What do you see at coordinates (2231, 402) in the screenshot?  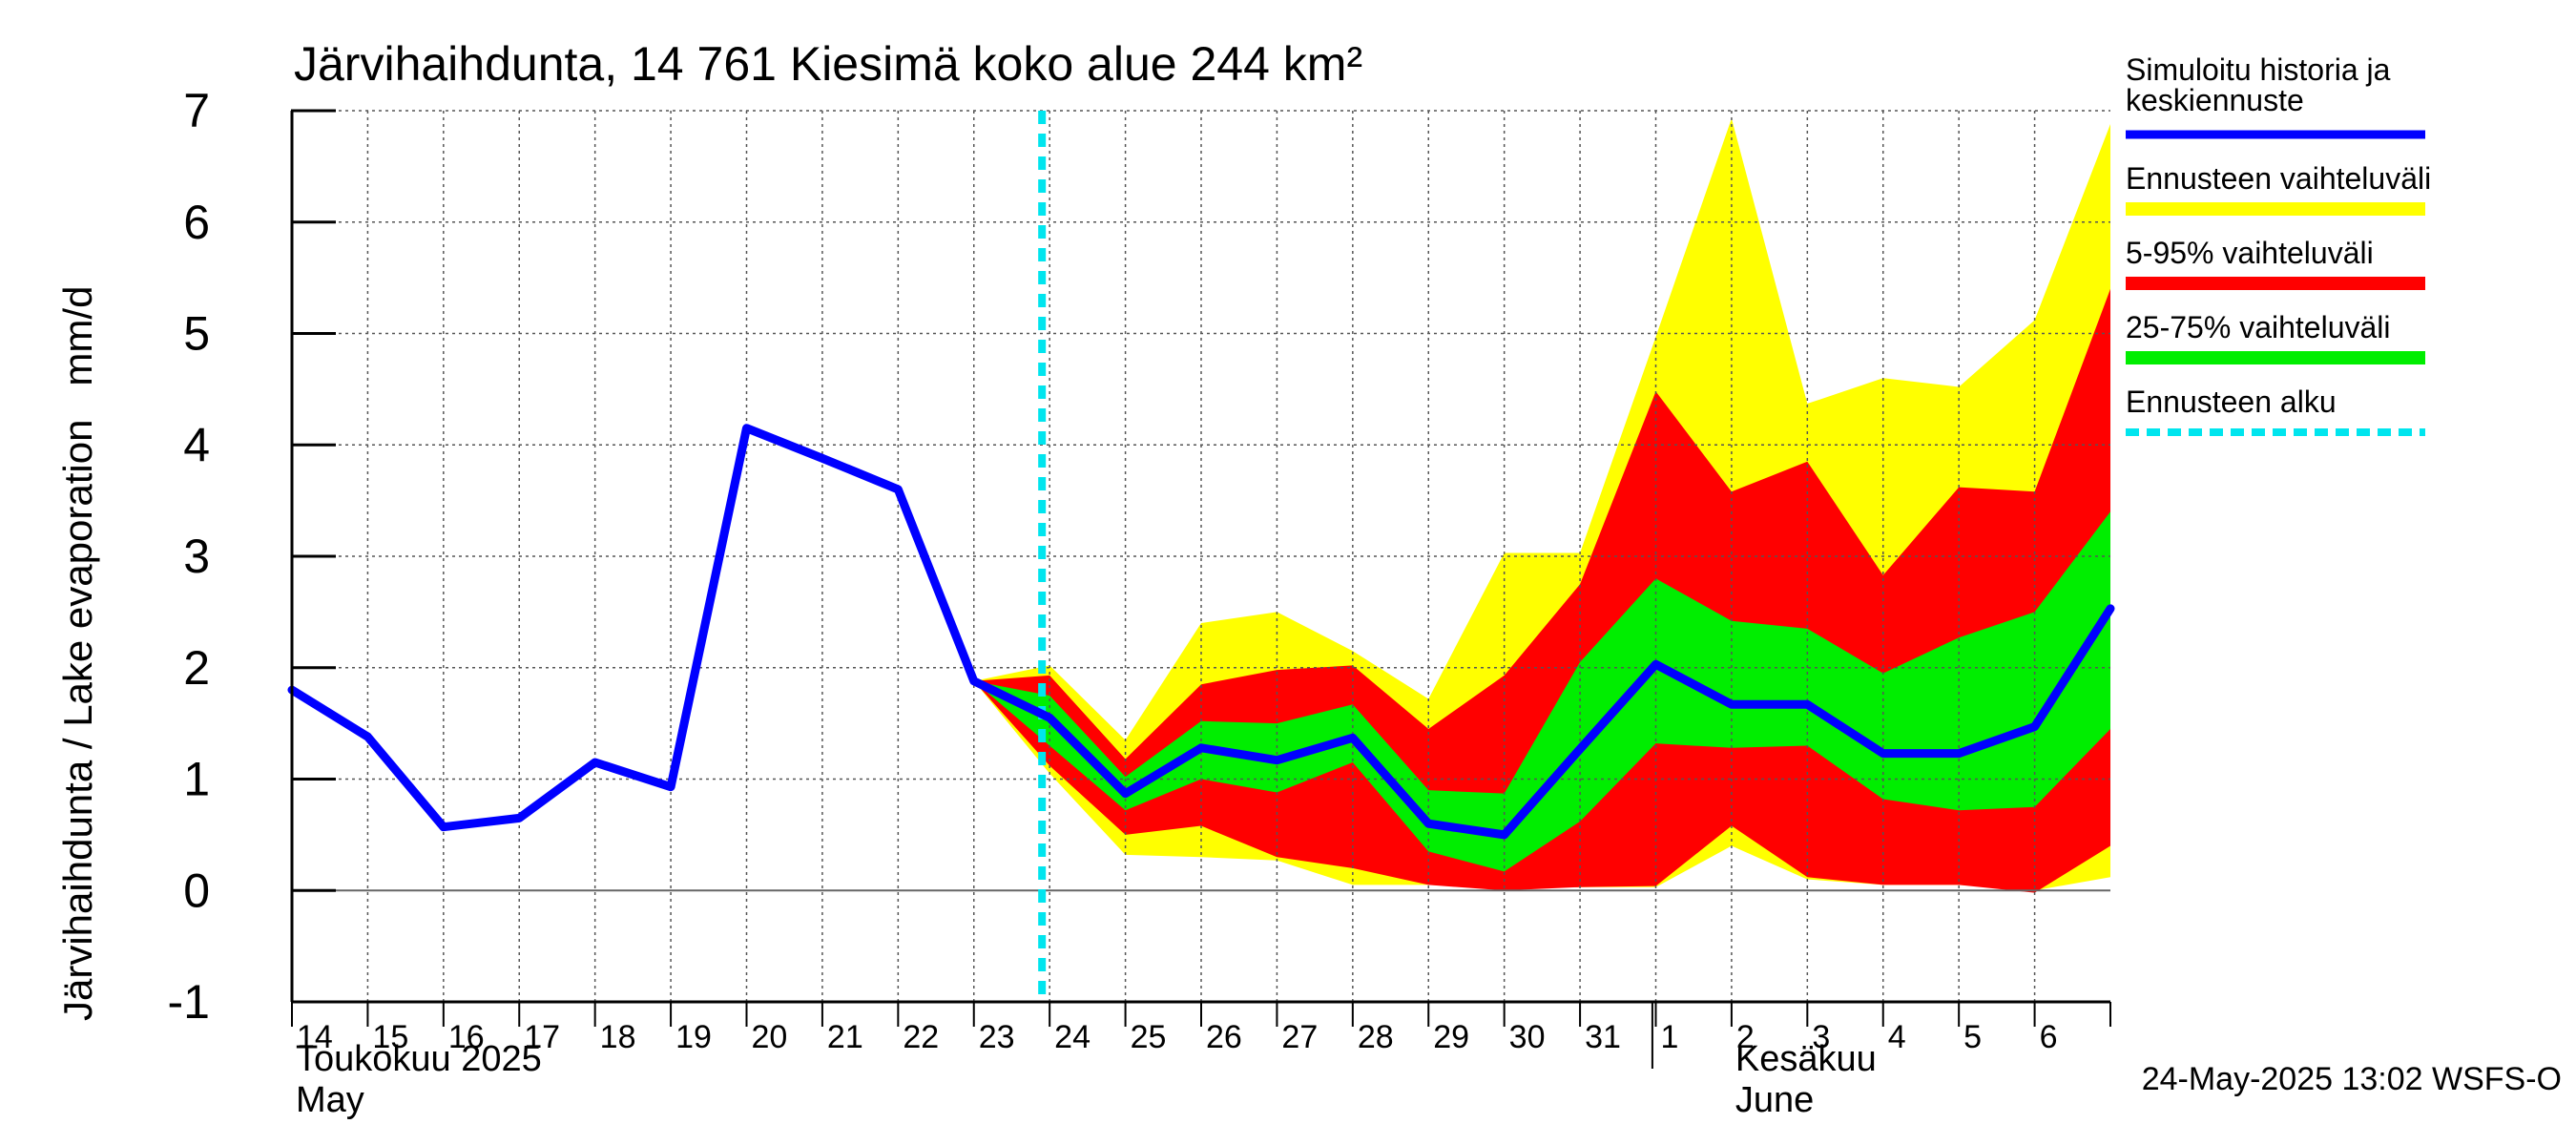 I see `legend-label-5: Ennusteen alku` at bounding box center [2231, 402].